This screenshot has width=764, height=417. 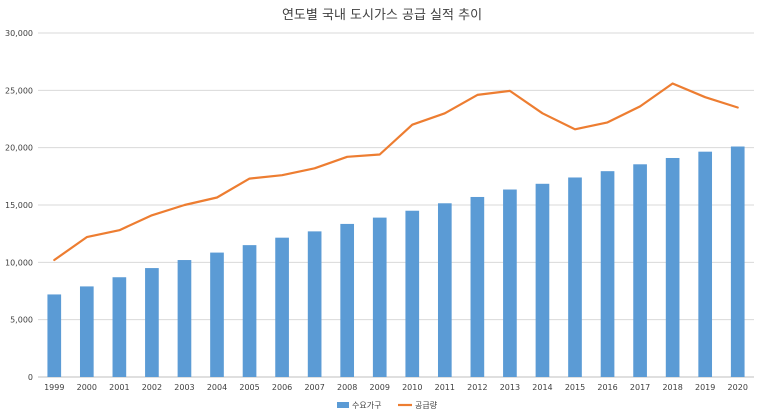 I want to click on x-tick-label: 2018, so click(x=672, y=387).